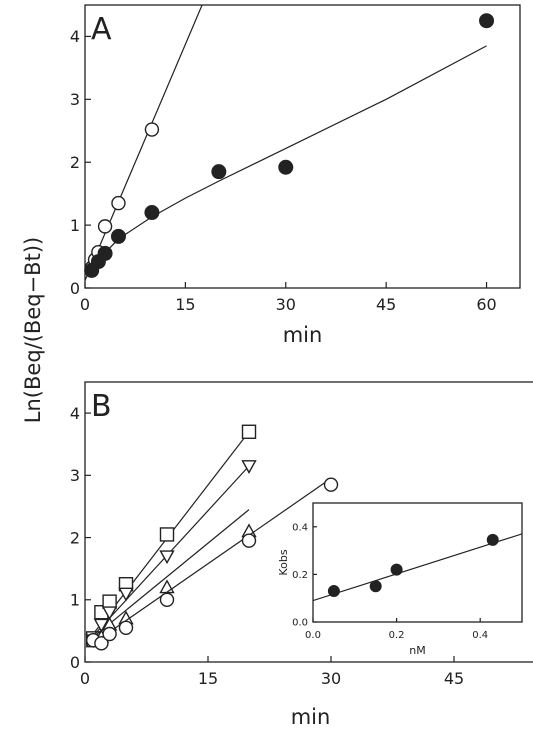  Describe the element at coordinates (33, 330) in the screenshot. I see `shared-y-axis-label: Ln(Beq/(Beq−Bt))` at that location.